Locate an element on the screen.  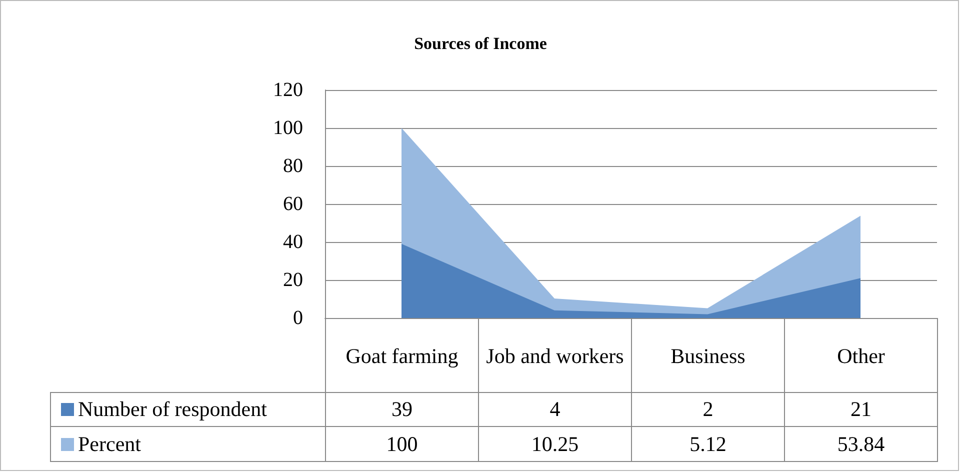
data-label: 10.25 is located at coordinates (555, 444).